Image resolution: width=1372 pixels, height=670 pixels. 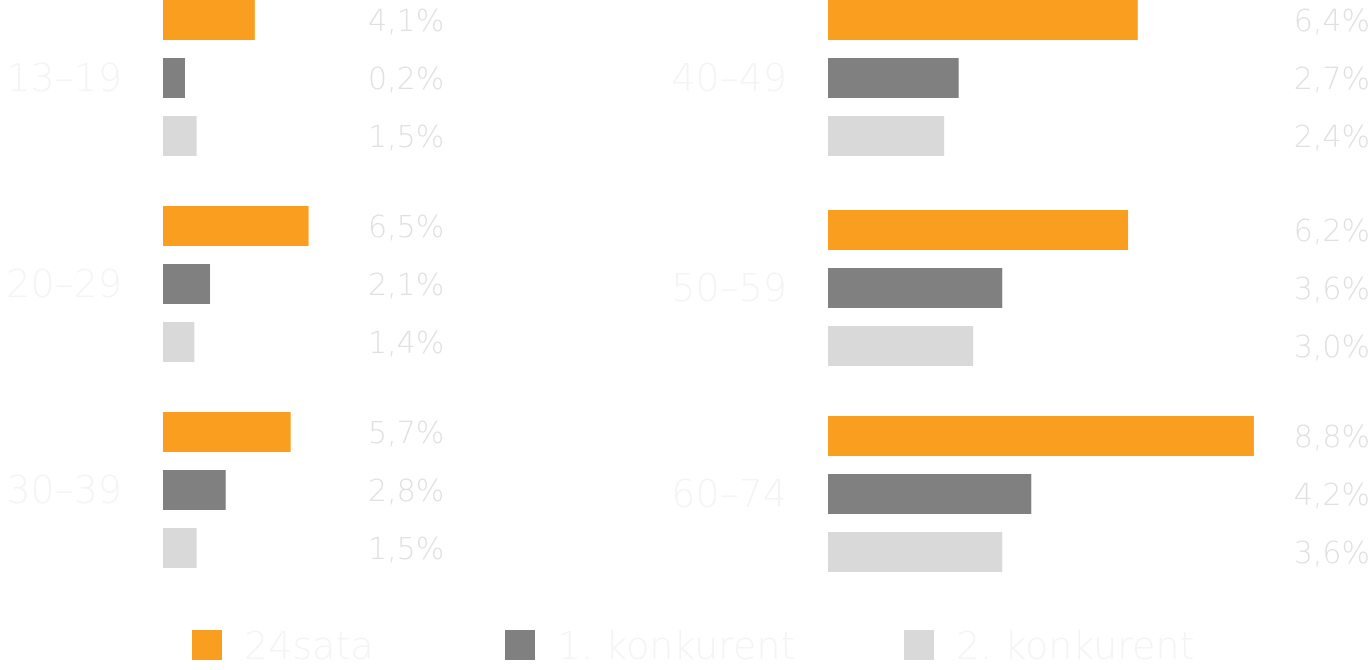 What do you see at coordinates (406, 549) in the screenshot?
I see `value-label-3-series-3: 1,5%` at bounding box center [406, 549].